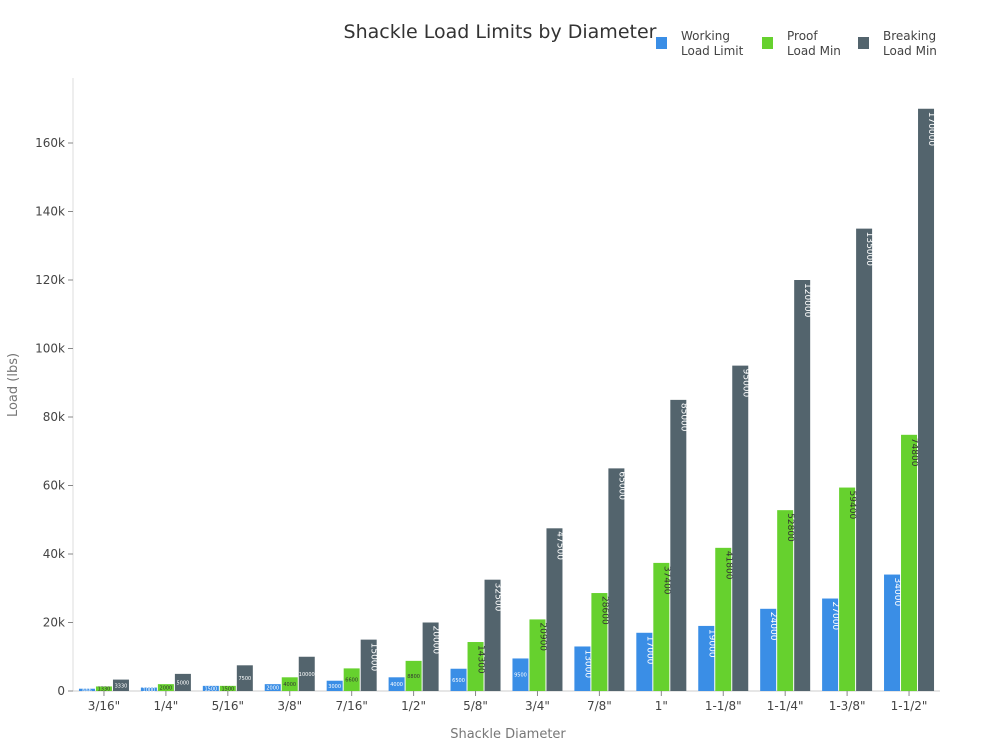  What do you see at coordinates (621, 485) in the screenshot?
I see `data-label: 65000` at bounding box center [621, 485].